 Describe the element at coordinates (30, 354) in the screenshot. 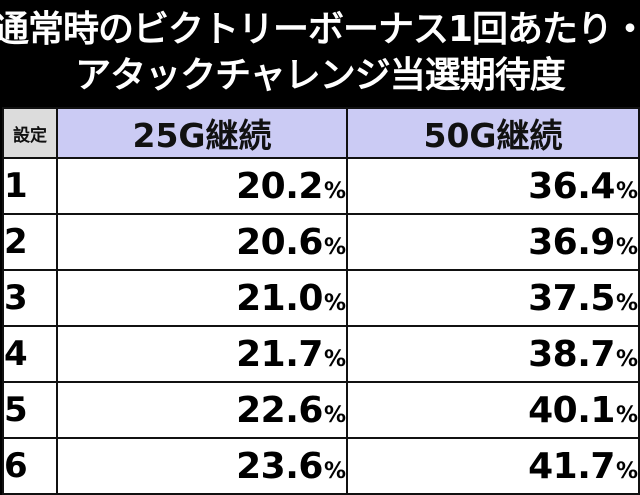

I see `setting-cell: 4` at that location.